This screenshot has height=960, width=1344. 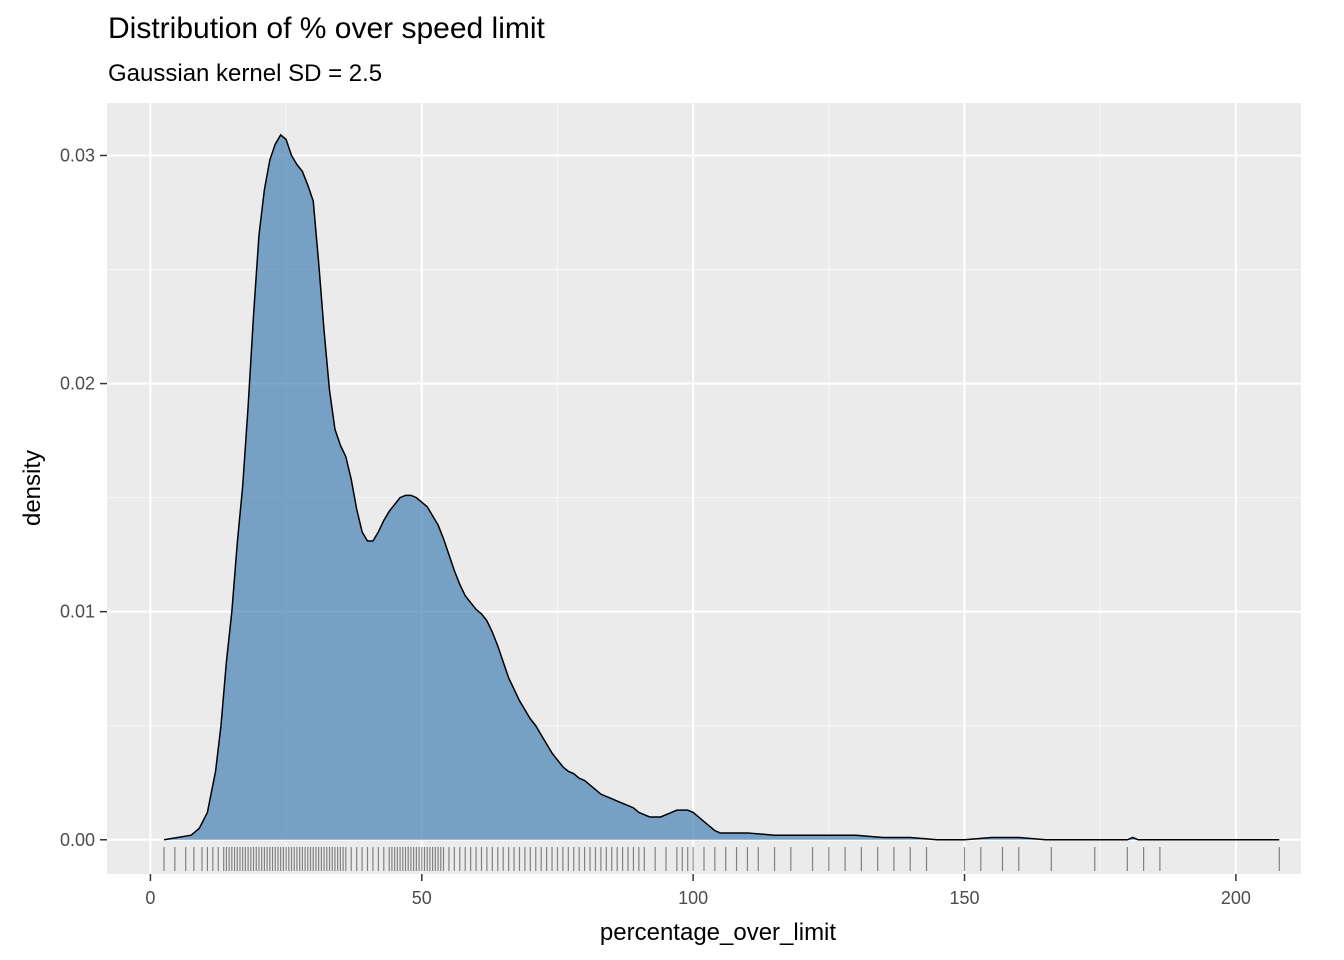 What do you see at coordinates (245, 73) in the screenshot?
I see `chart-subtitle: Gaussian kernel SD = 2.5` at bounding box center [245, 73].